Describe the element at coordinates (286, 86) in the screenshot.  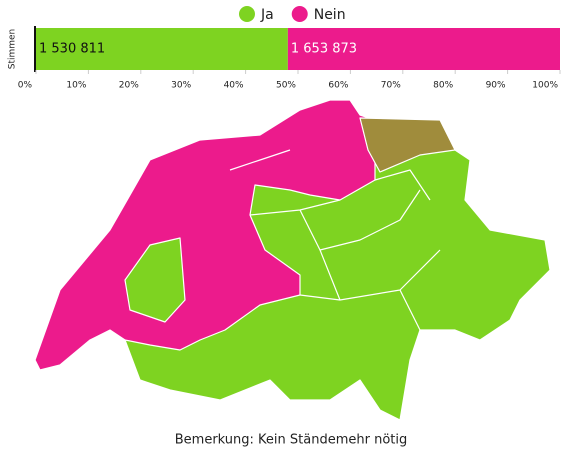
I see `x-tick-label: 50%` at that location.